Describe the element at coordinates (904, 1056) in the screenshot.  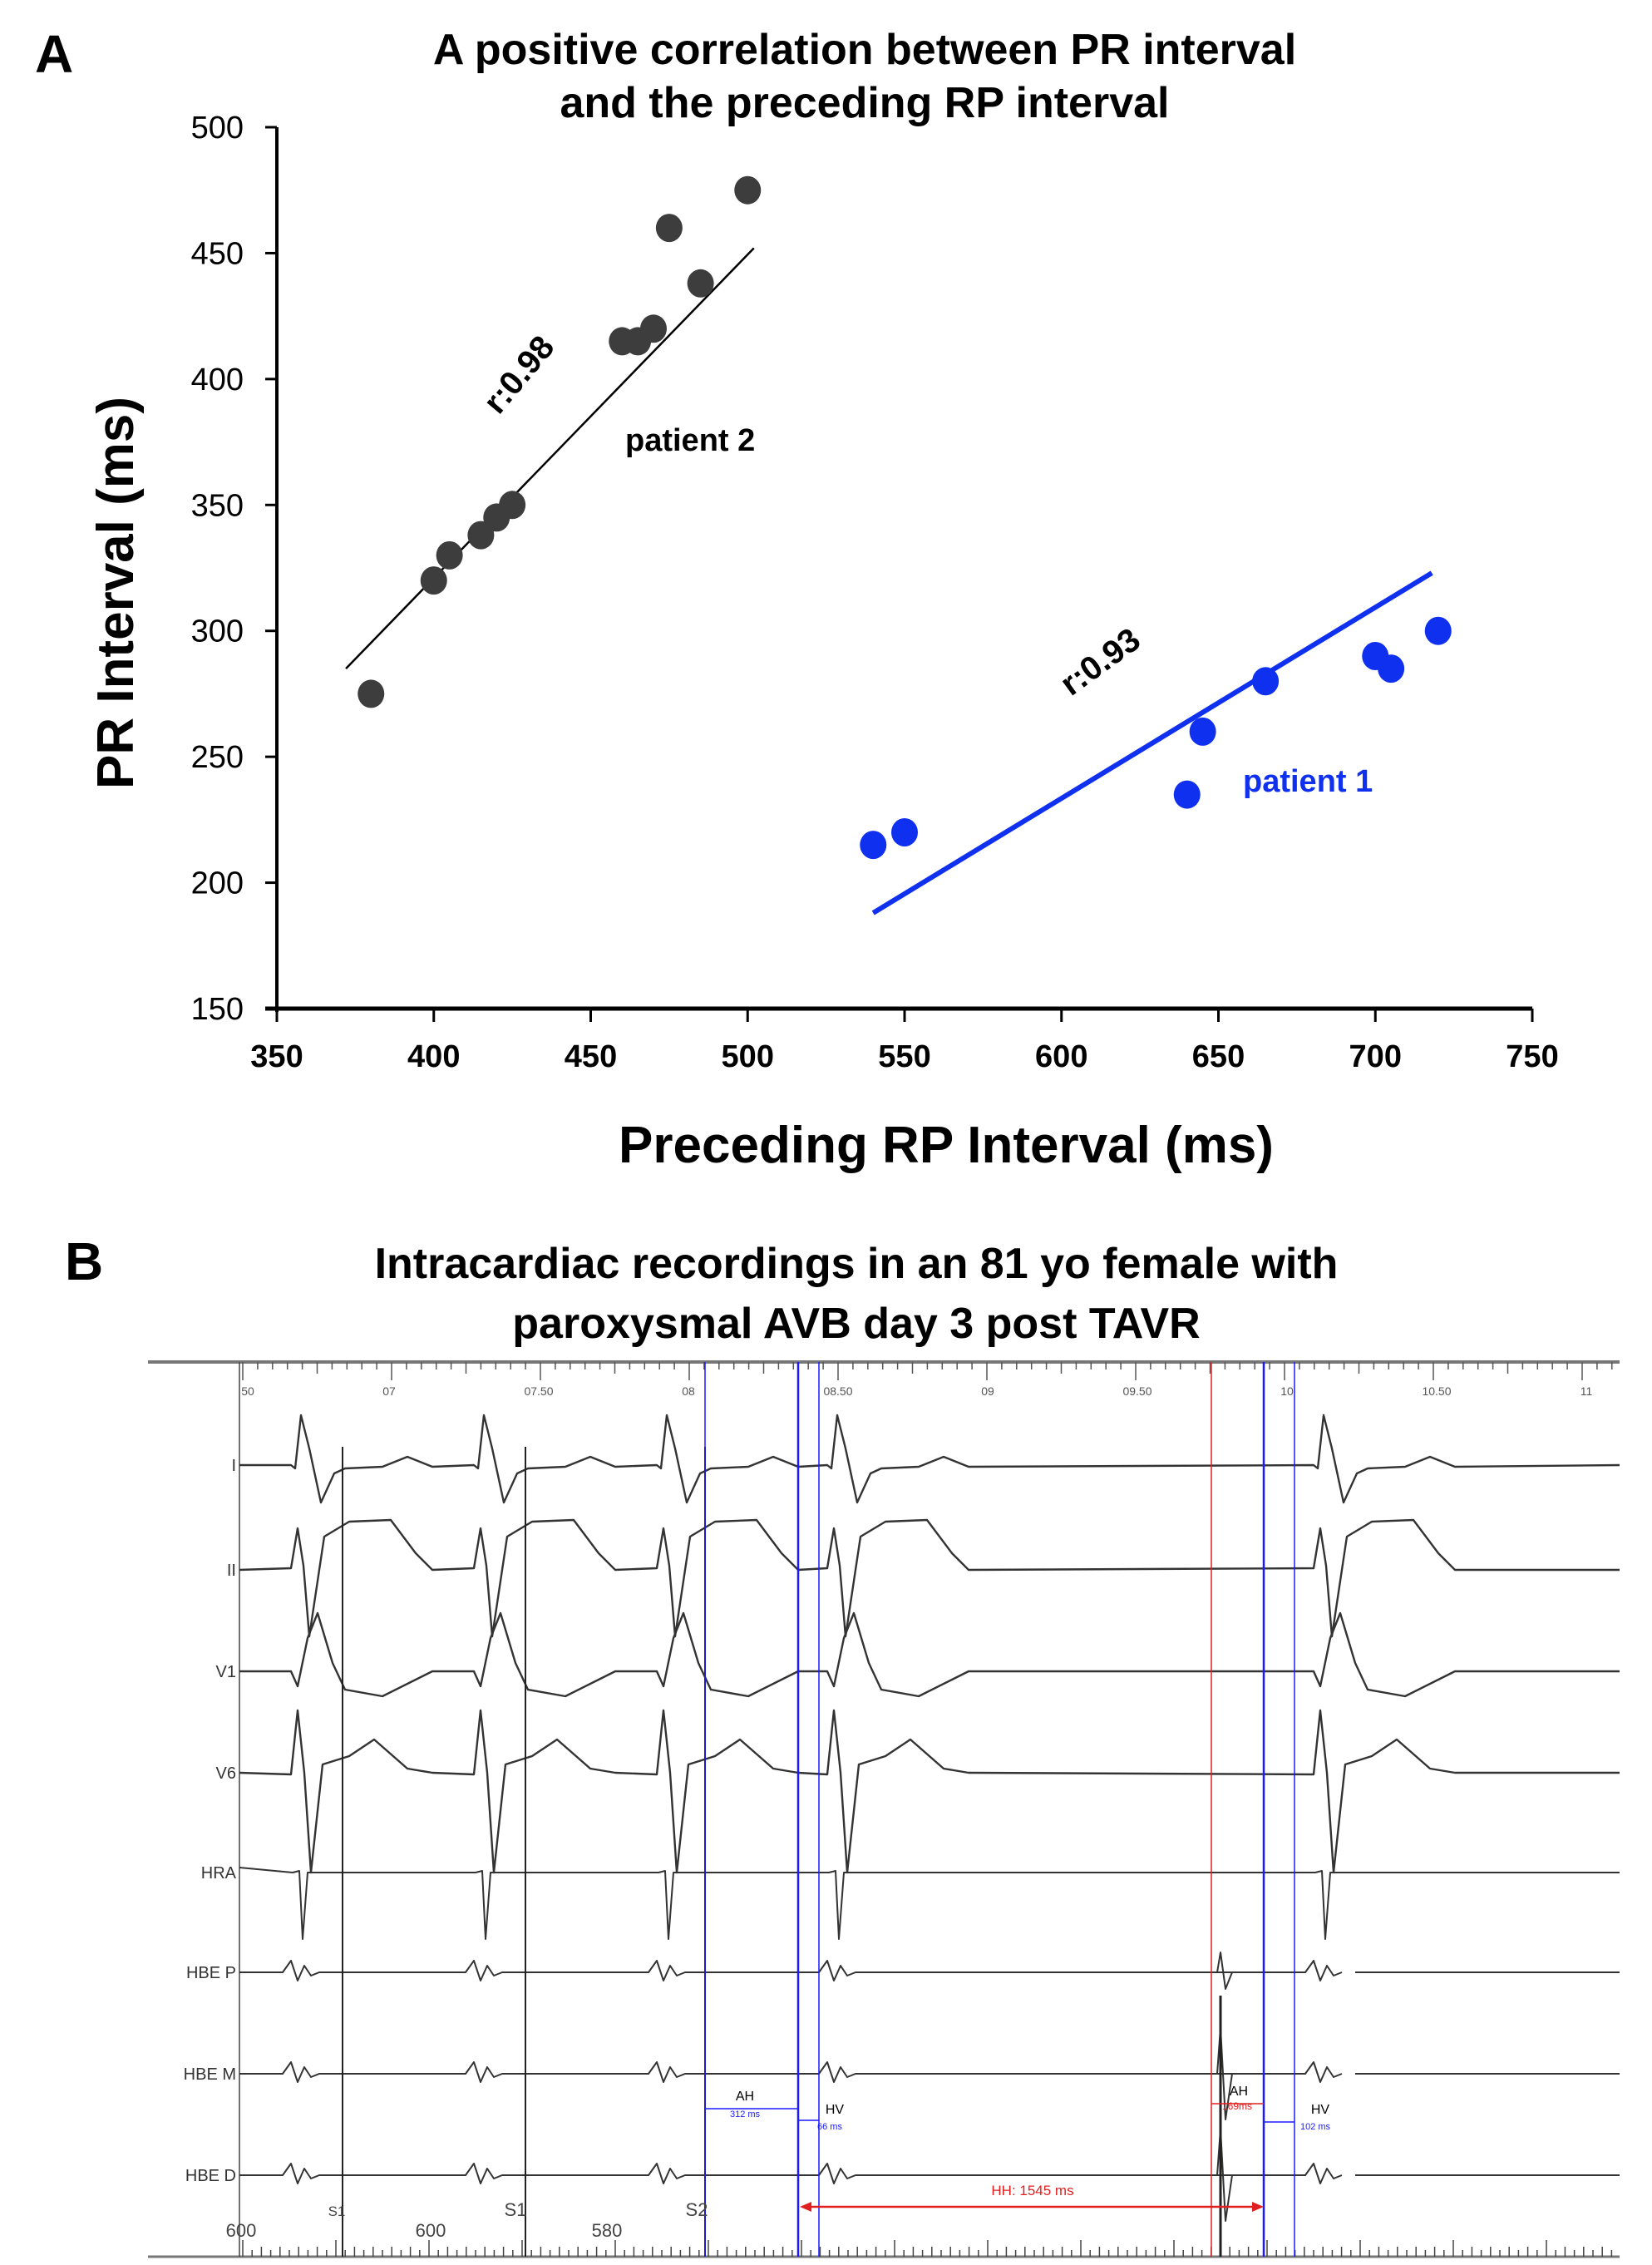
I see `x-tick-label: 550` at that location.